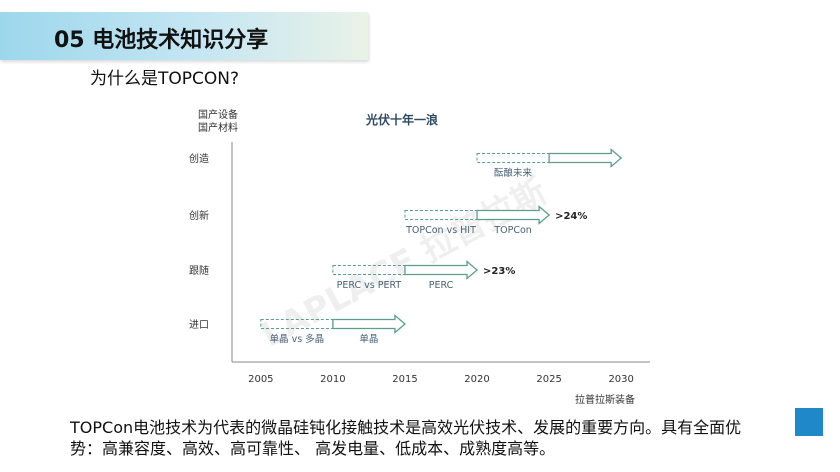 The image size is (840, 472). What do you see at coordinates (809, 422) in the screenshot?
I see `accent-square` at bounding box center [809, 422].